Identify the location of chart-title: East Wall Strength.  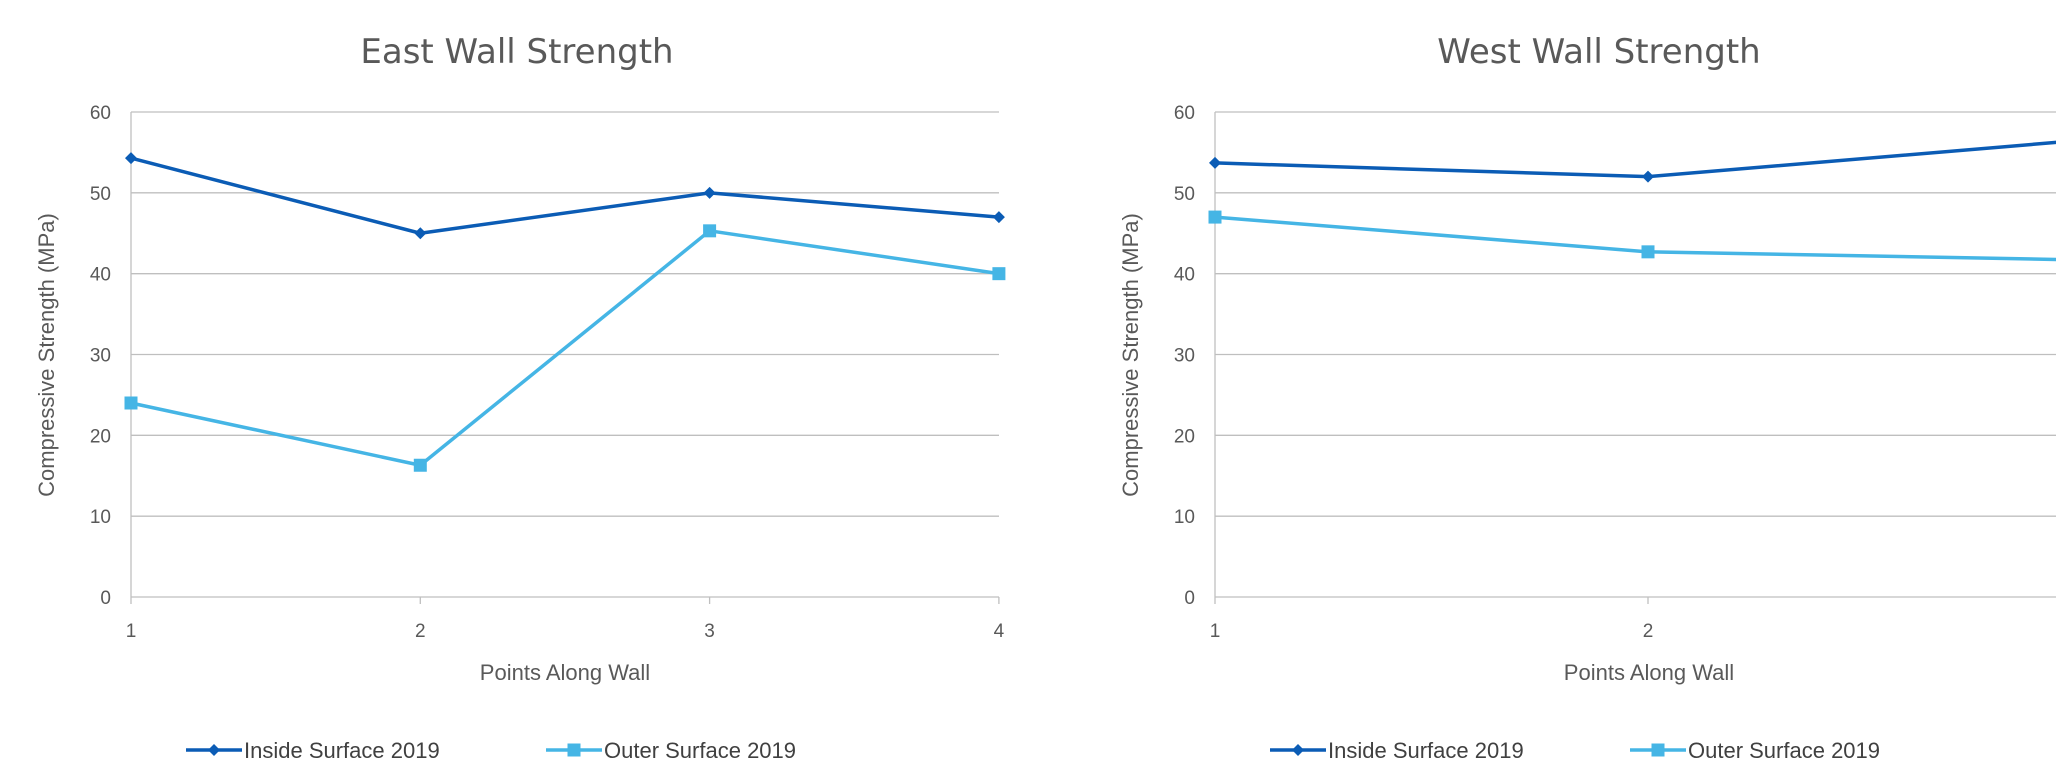
(516, 52).